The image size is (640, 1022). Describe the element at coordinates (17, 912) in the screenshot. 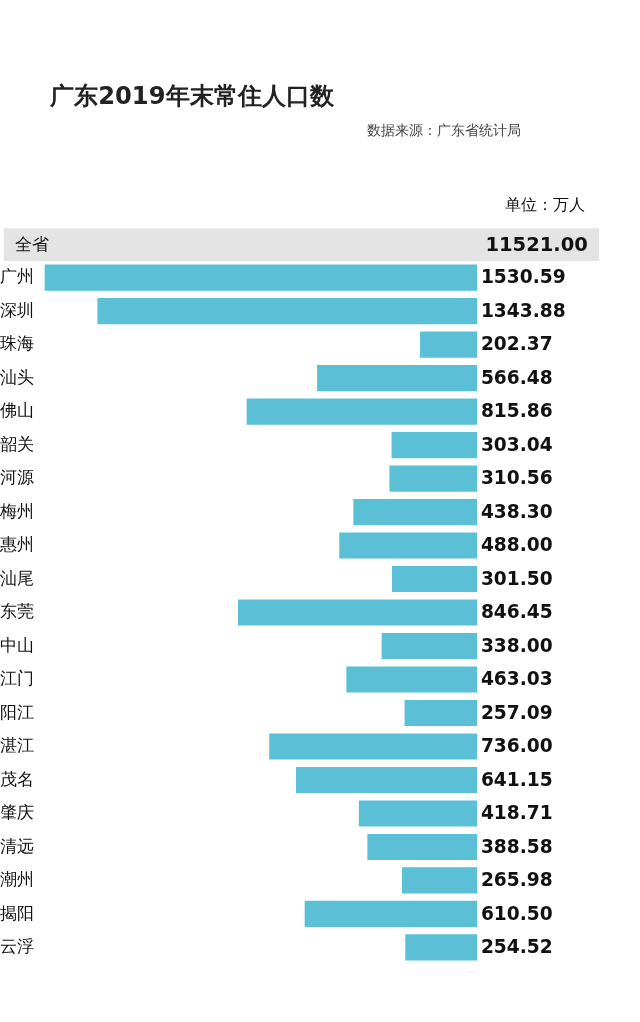

I see `y-tick-label: 揭阳` at that location.